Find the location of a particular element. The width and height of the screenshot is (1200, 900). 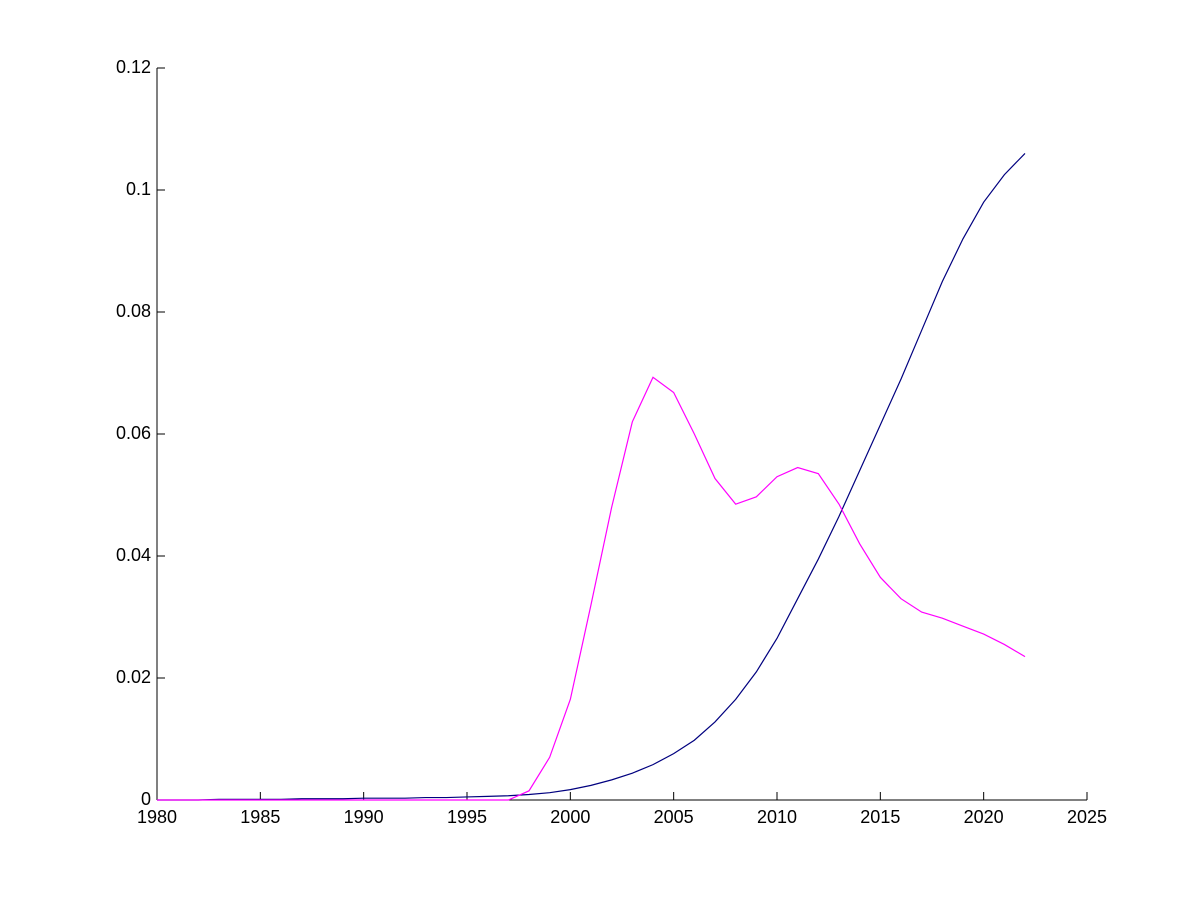

x-tick-label: 2015 is located at coordinates (880, 817).